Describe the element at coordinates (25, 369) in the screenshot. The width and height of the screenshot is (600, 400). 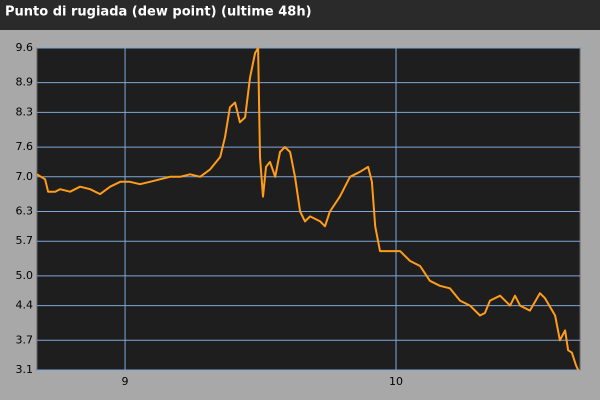
I see `y-tick-label: 3.1` at that location.